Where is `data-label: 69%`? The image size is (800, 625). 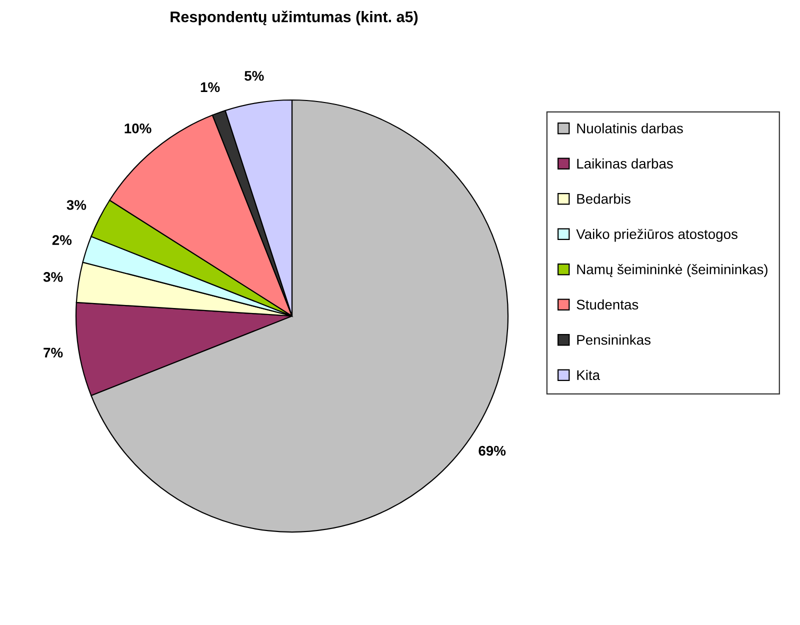 data-label: 69% is located at coordinates (492, 451).